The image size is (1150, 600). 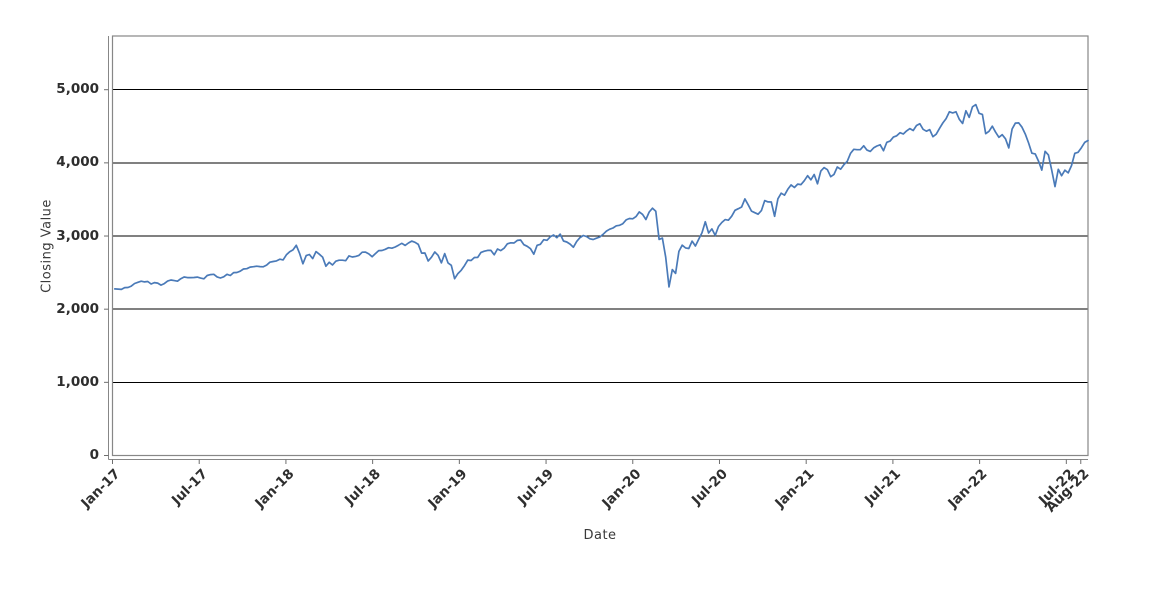 I want to click on y-tick-label: 2,000, so click(x=77, y=308).